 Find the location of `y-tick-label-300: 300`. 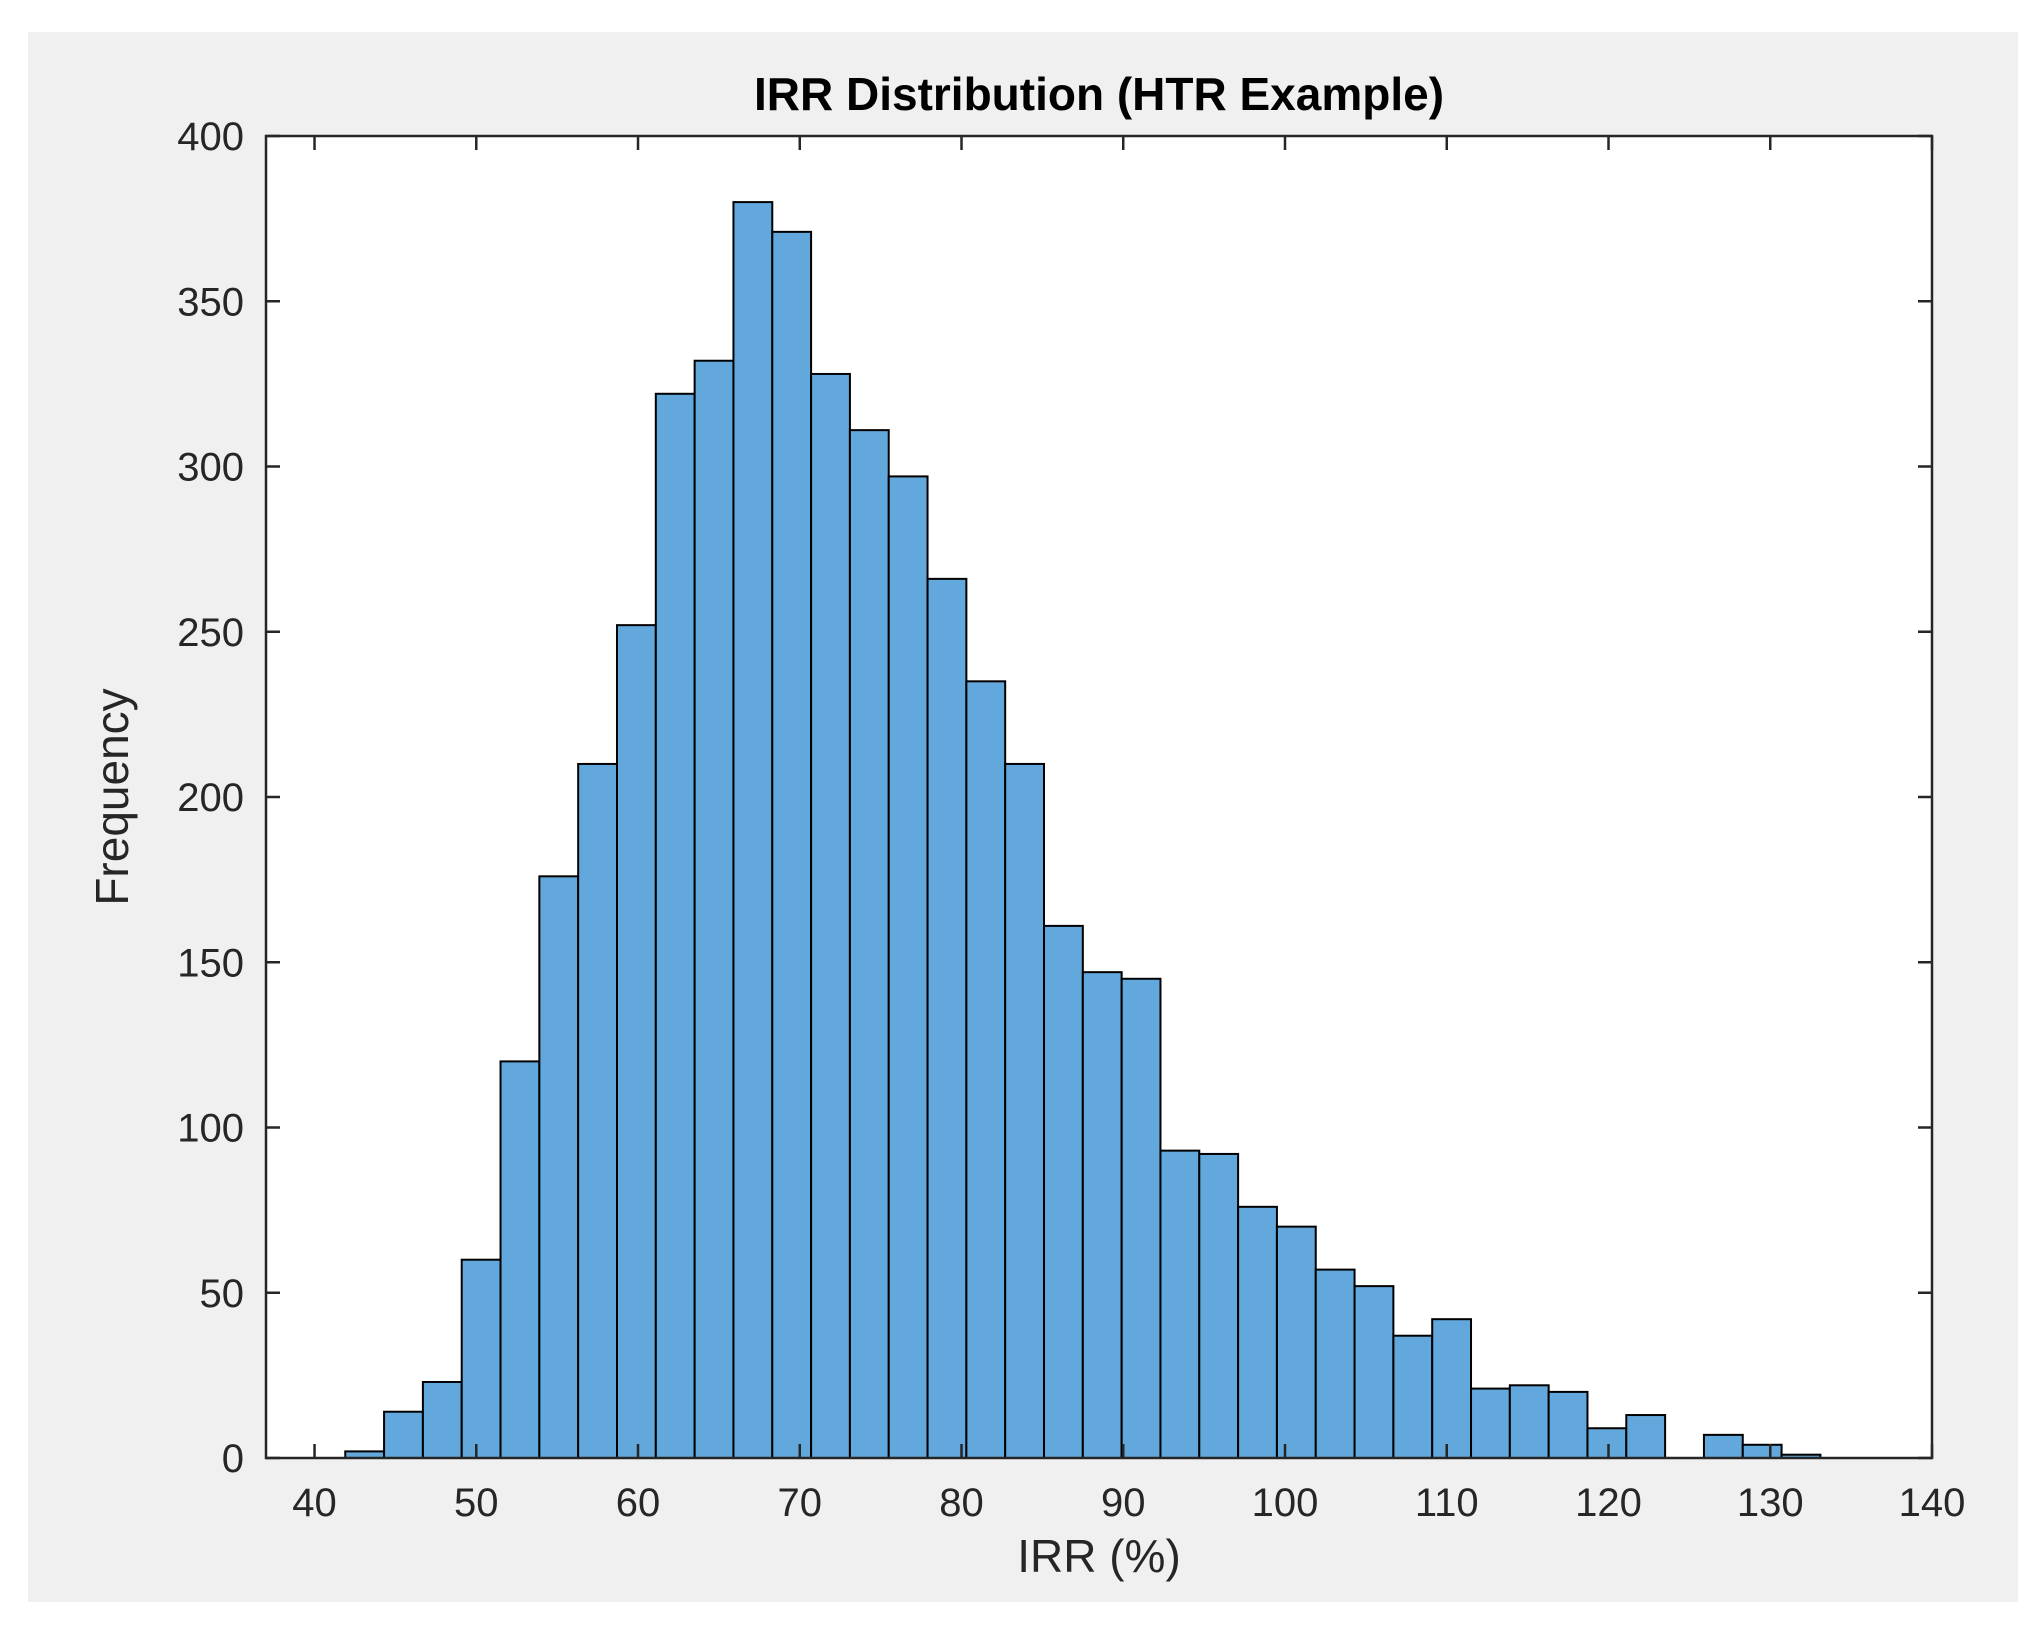

y-tick-label-300: 300 is located at coordinates (210, 468).